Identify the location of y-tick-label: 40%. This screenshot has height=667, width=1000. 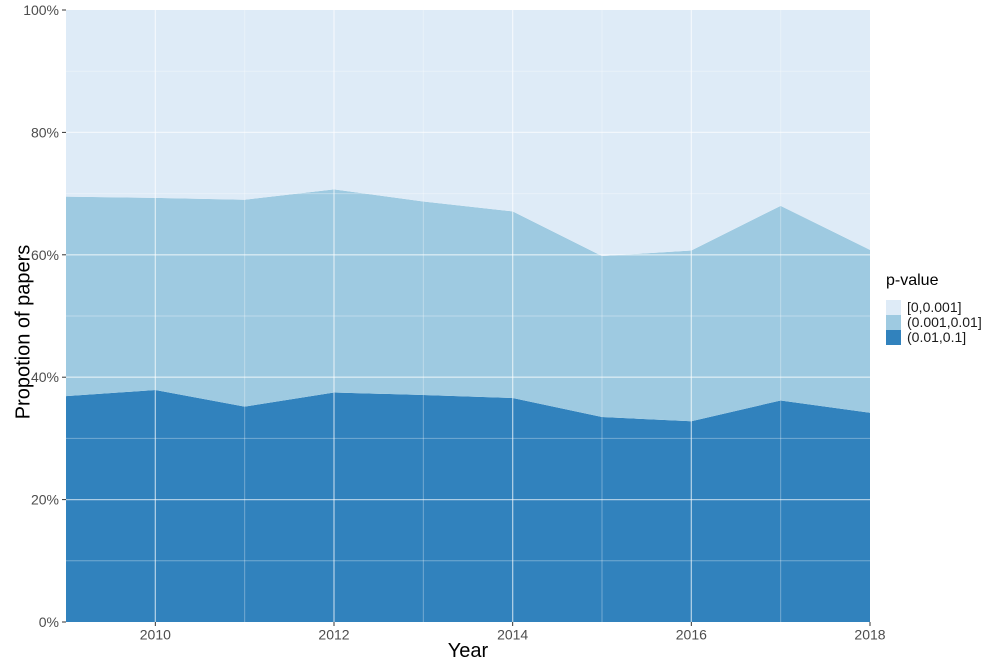
(45, 377).